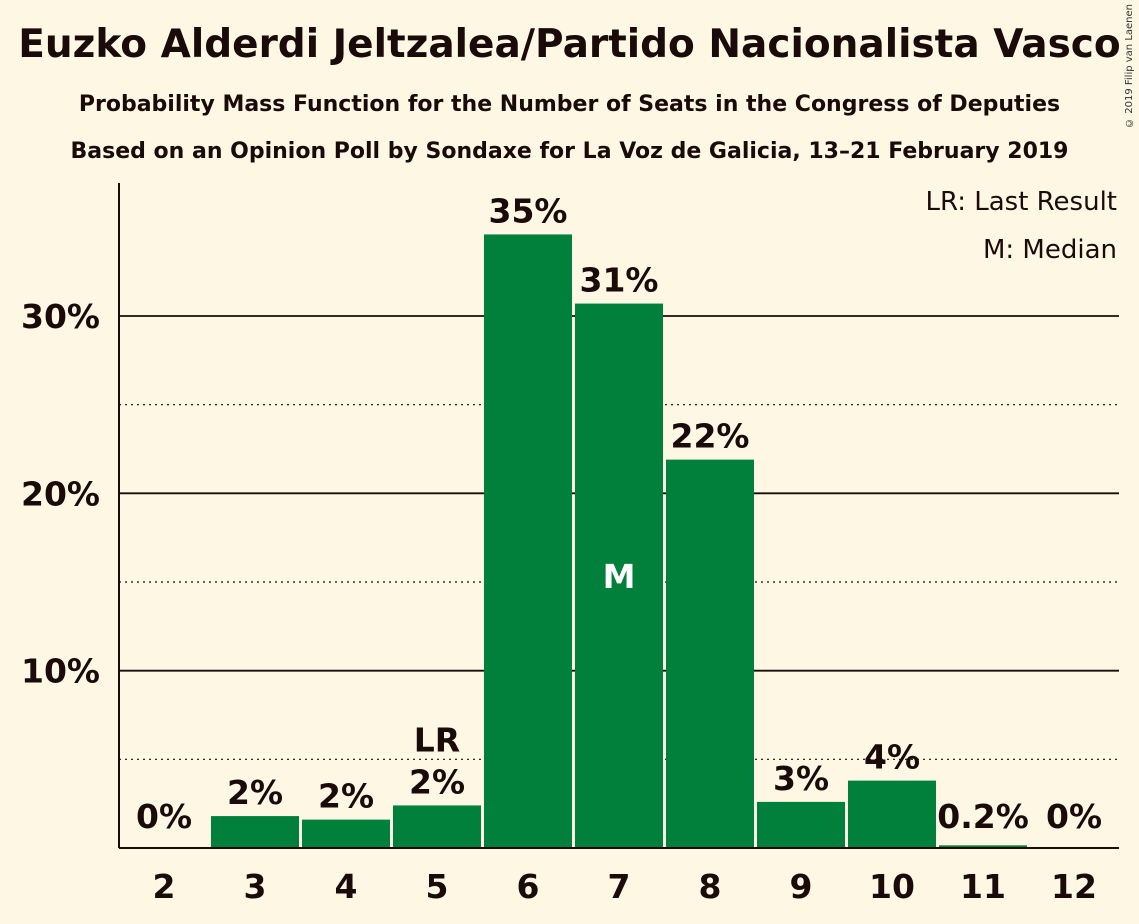  Describe the element at coordinates (528, 886) in the screenshot. I see `x-tick-label: 6` at that location.